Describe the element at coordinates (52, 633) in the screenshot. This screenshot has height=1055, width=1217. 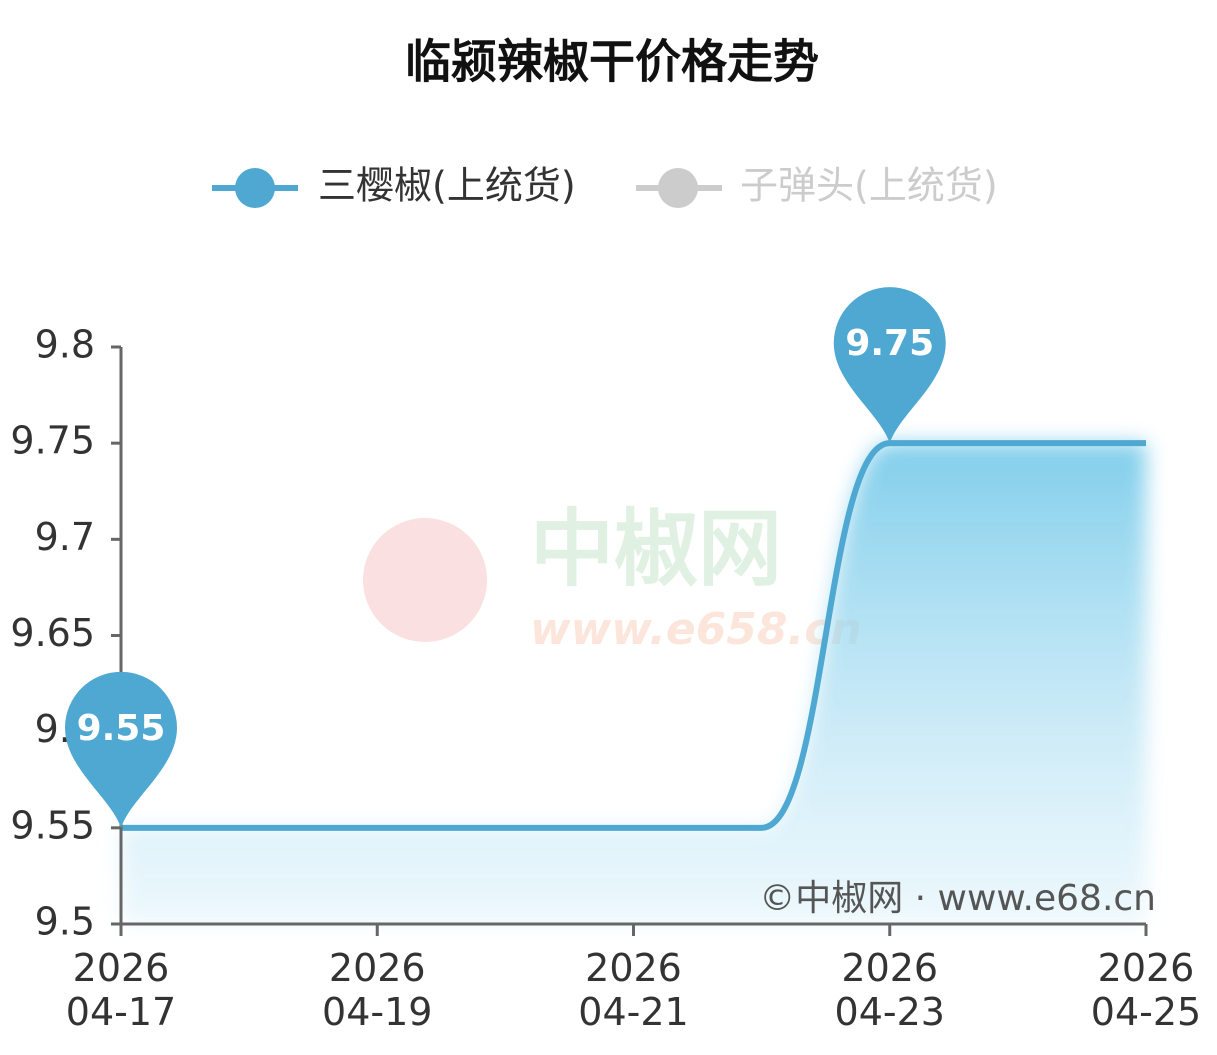
I see `y-tick-label: 9.65` at that location.